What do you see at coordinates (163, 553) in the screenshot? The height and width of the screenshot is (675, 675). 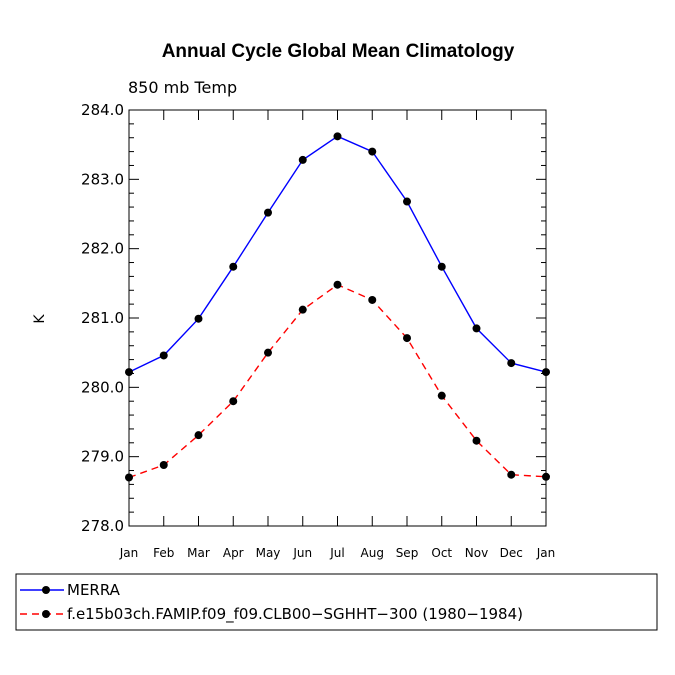 I see `x-tick-label: Feb` at bounding box center [163, 553].